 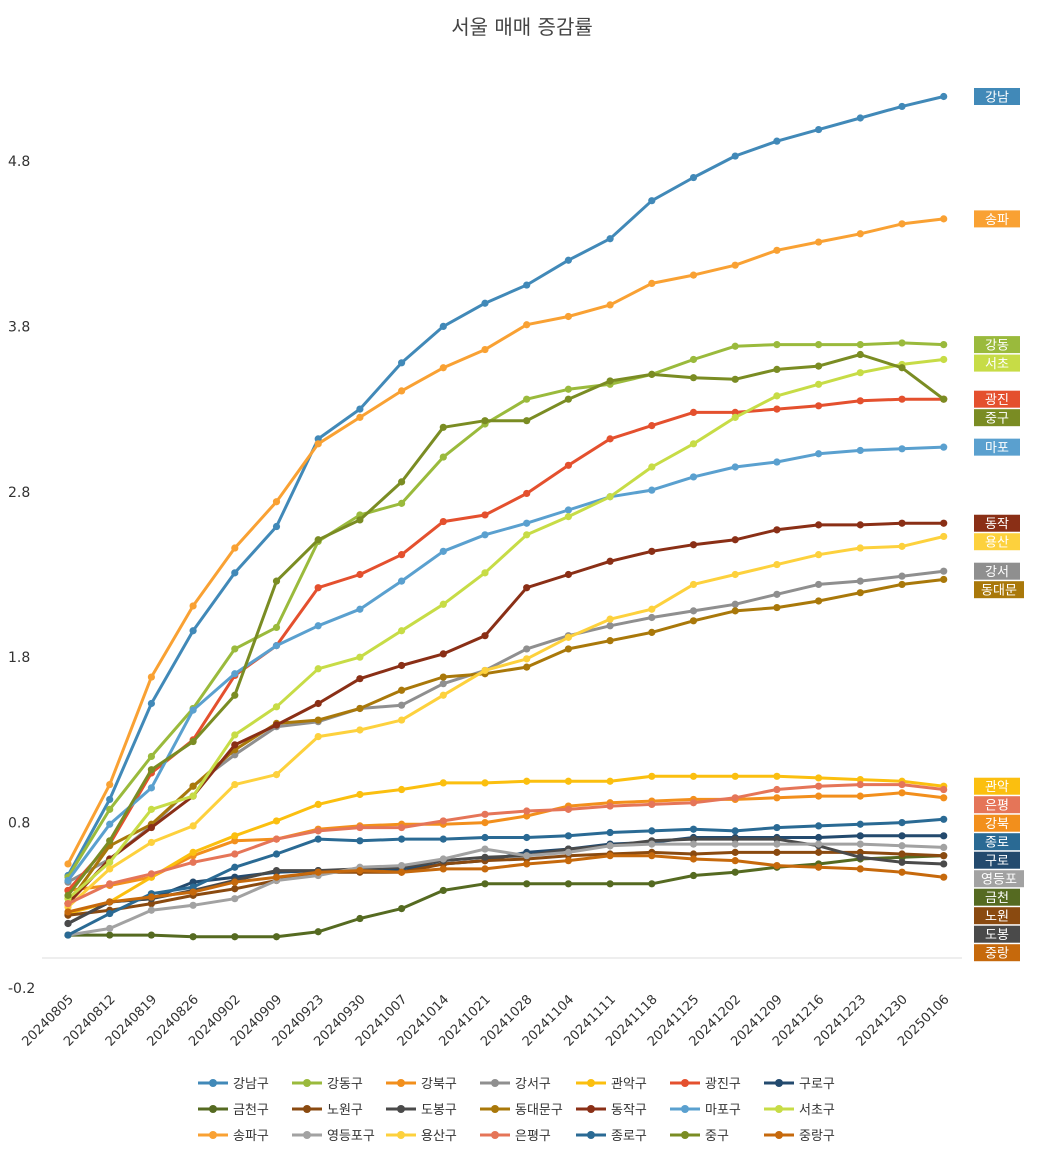 I want to click on legend-item-마포구: 마포구, so click(x=705, y=1110).